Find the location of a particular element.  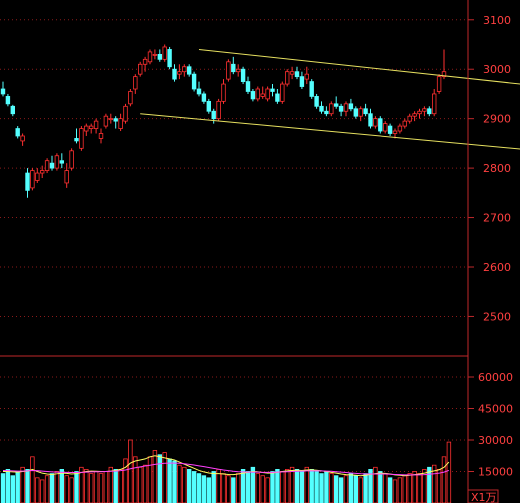

volume-tick-label: 60000 is located at coordinates (495, 377).